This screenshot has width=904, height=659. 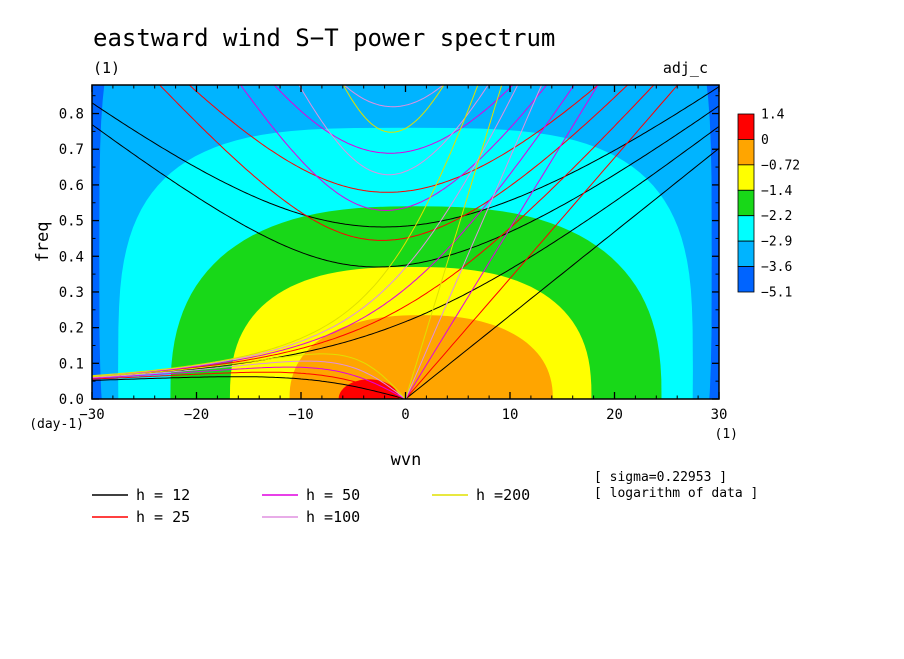 What do you see at coordinates (776, 267) in the screenshot?
I see `colorbar-label: −3.6` at bounding box center [776, 267].